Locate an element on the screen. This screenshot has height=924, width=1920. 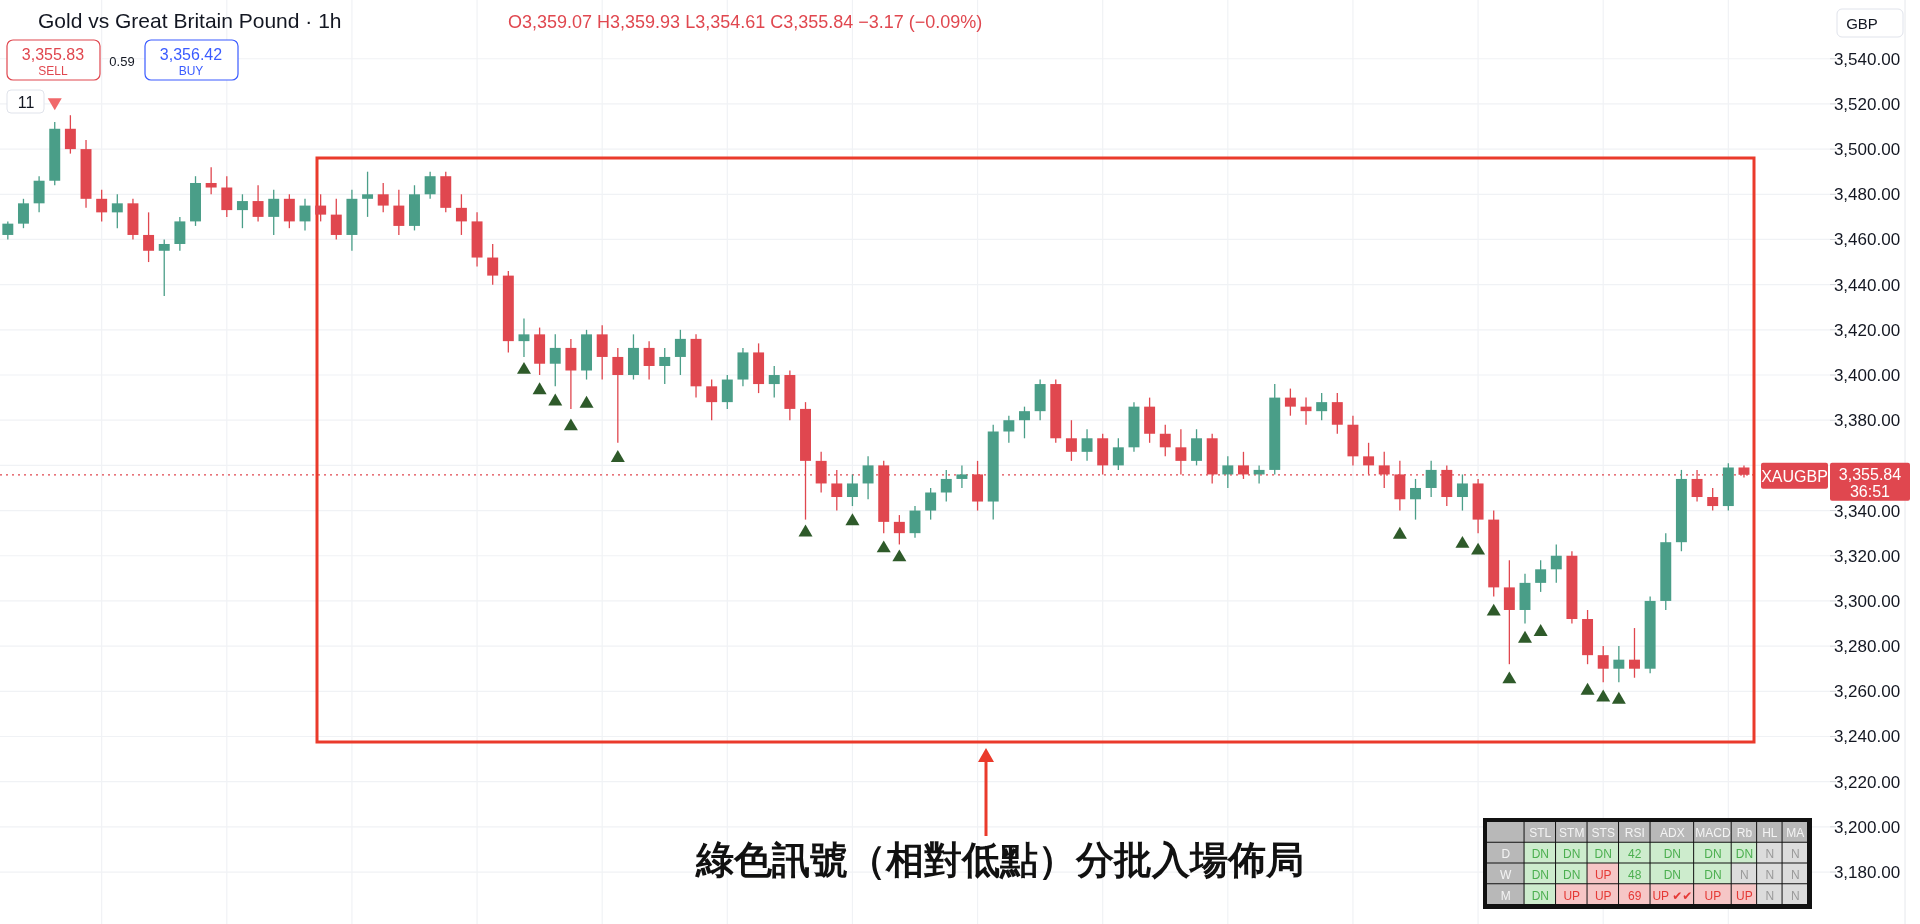
text: UP ✔✔ is located at coordinates (1672, 895).